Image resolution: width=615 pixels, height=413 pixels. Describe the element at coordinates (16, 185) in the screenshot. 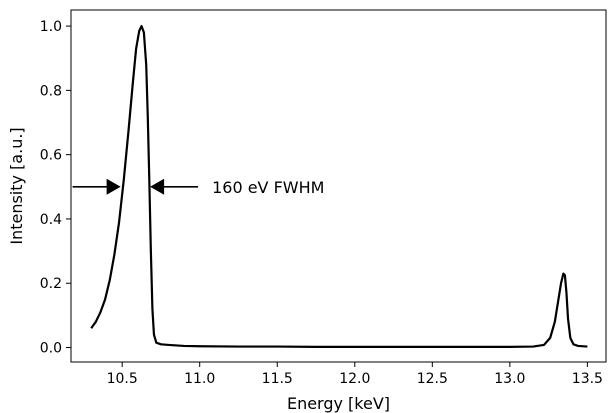

I see `y-axis-label: Intensity [a.u.]` at that location.